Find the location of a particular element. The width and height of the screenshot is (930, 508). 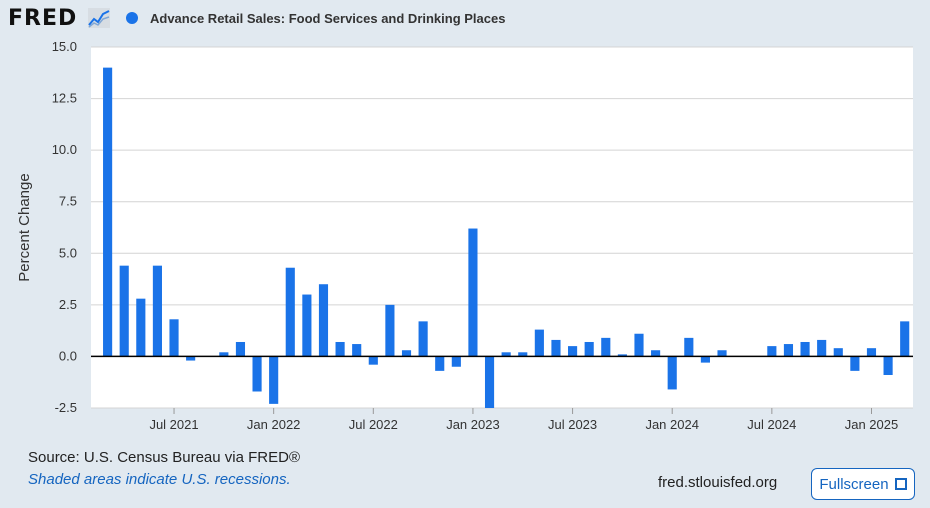

fullscreen-button: Fullscreen is located at coordinates (863, 484).